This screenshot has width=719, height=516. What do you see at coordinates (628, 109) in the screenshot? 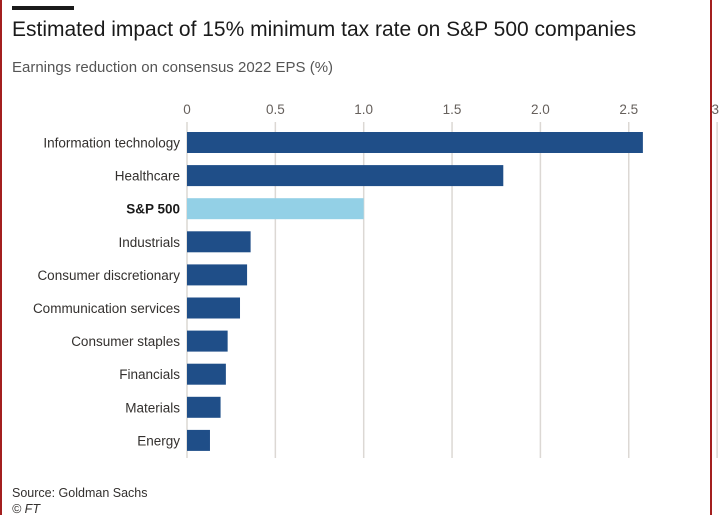
I see `x-tick-label: 2.5` at bounding box center [628, 109].